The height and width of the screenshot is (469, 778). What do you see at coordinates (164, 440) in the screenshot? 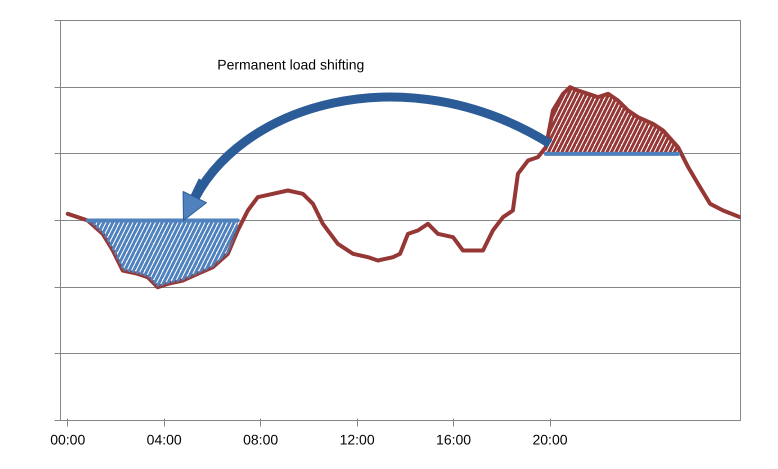
I see `x-tick-label: 04:00` at bounding box center [164, 440].